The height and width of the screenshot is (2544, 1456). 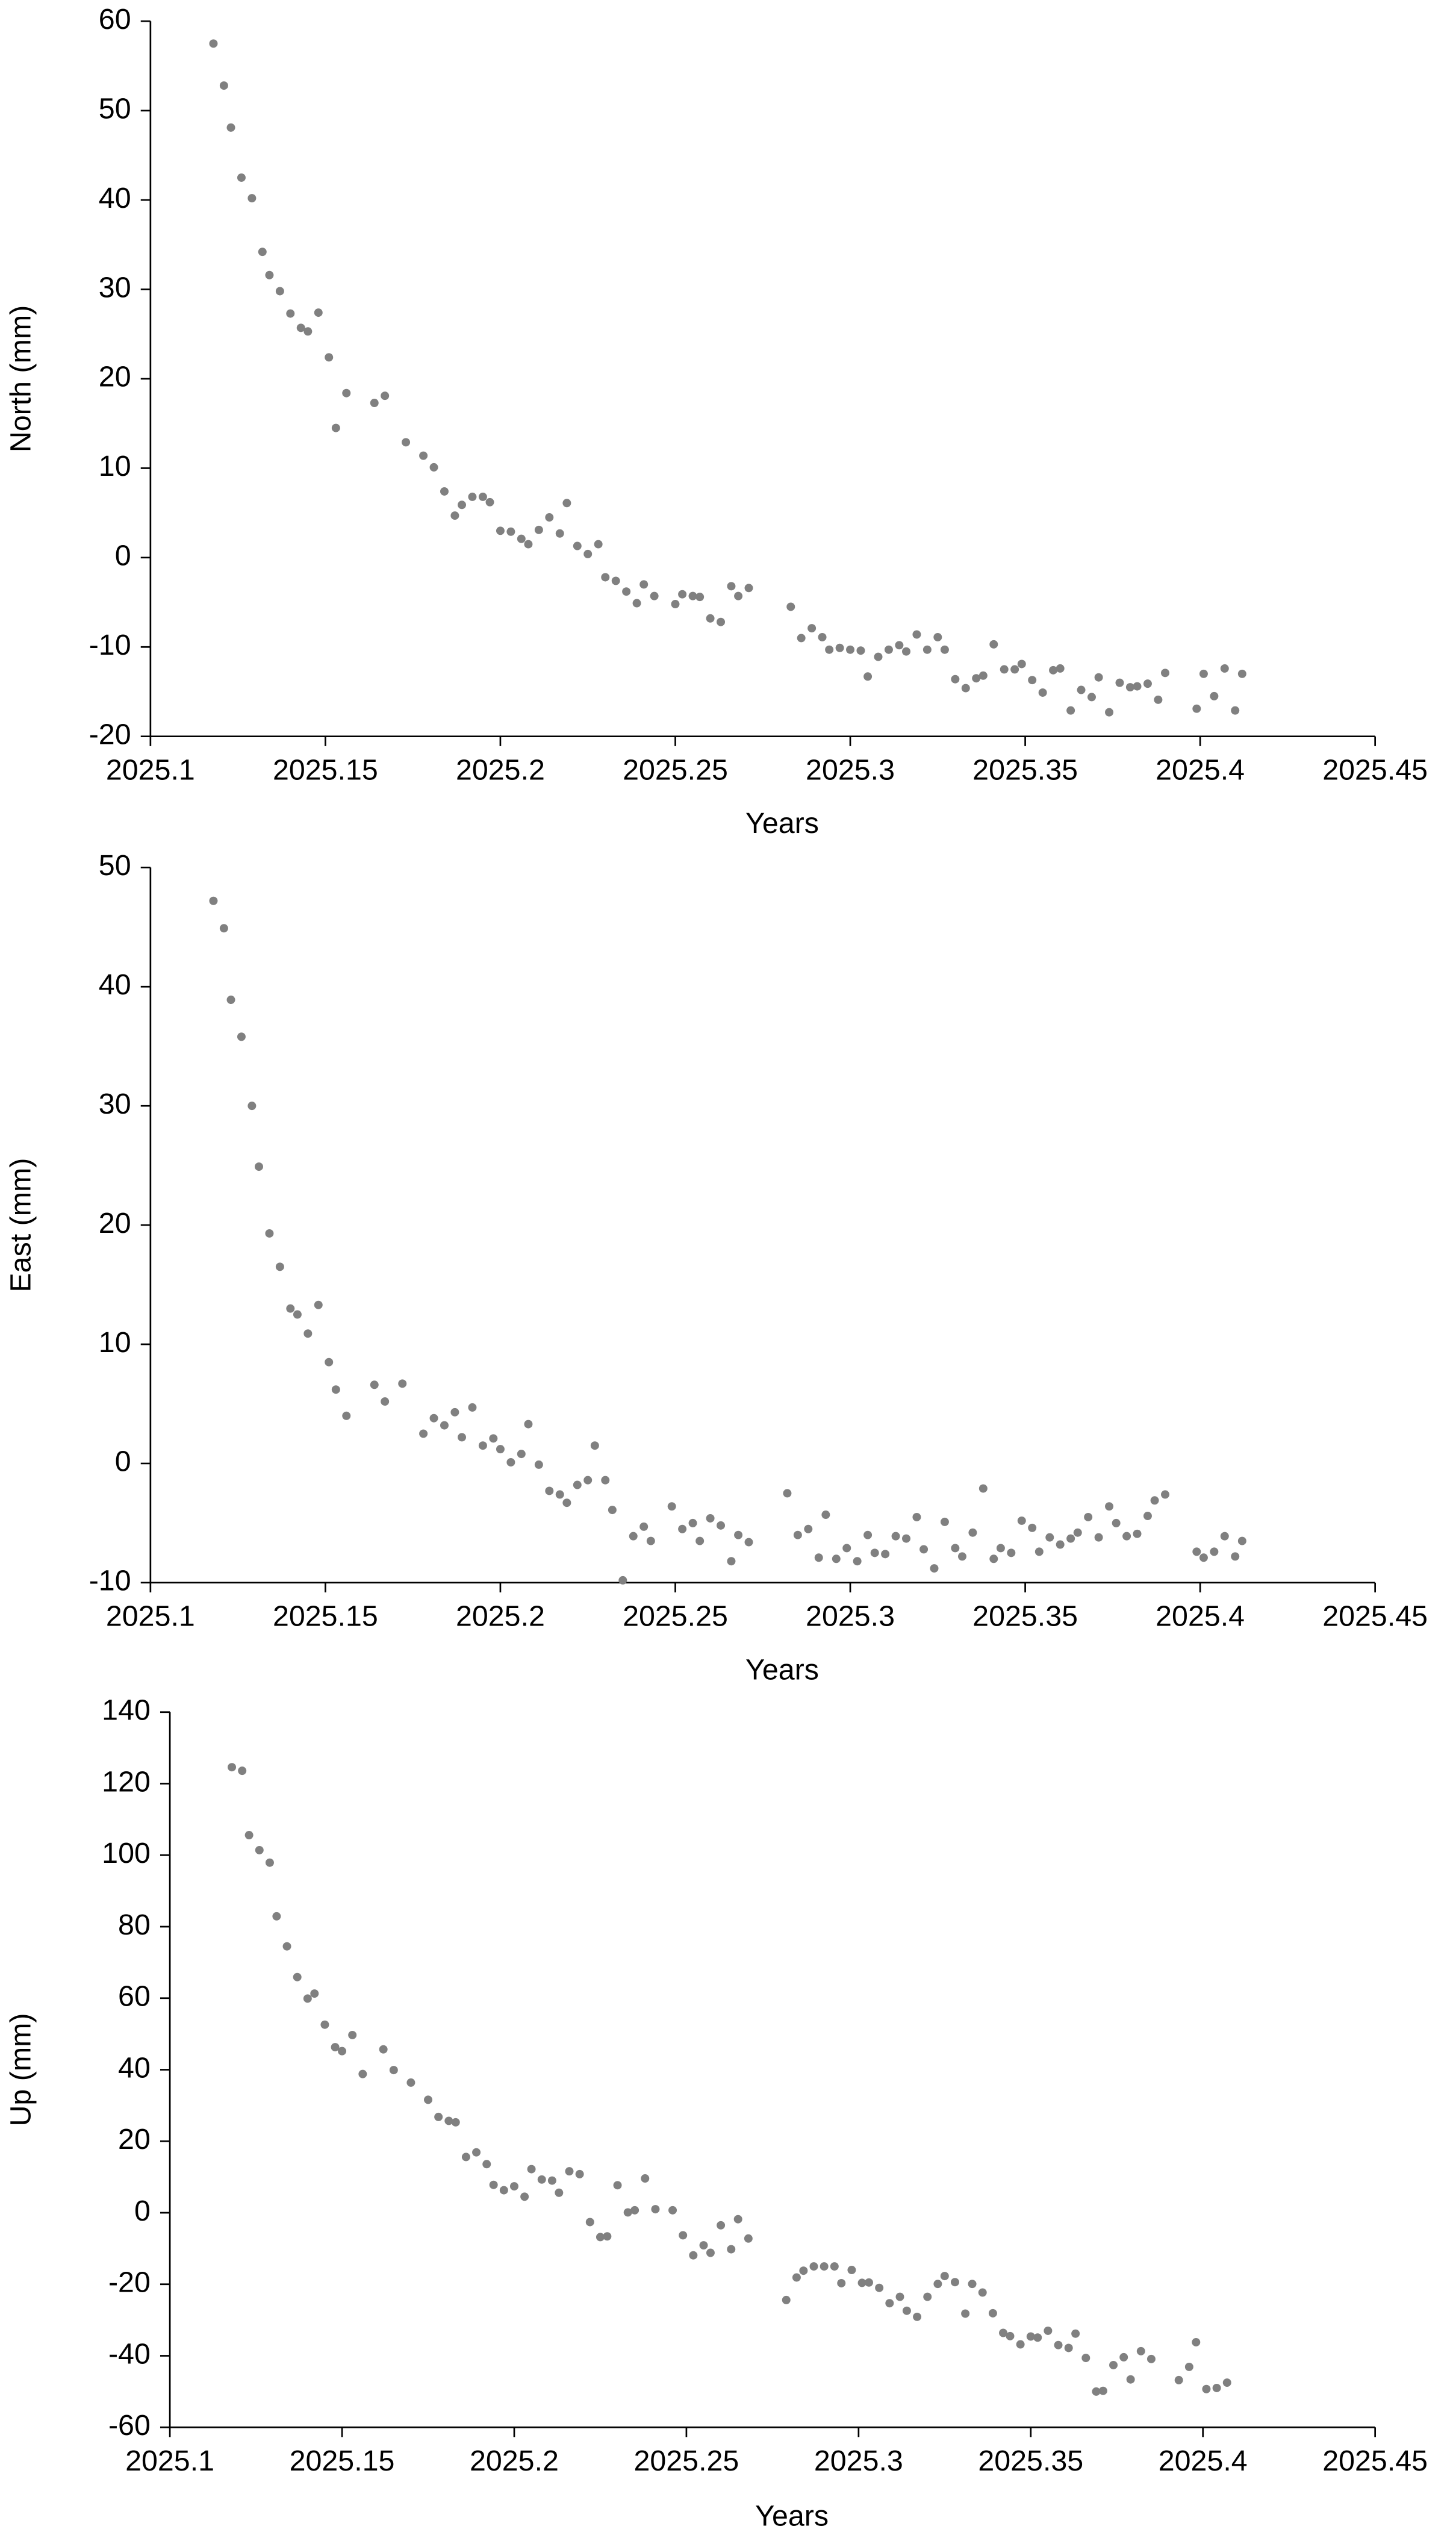 What do you see at coordinates (1375, 1616) in the screenshot?
I see `x-tick-label: 2025.45` at bounding box center [1375, 1616].